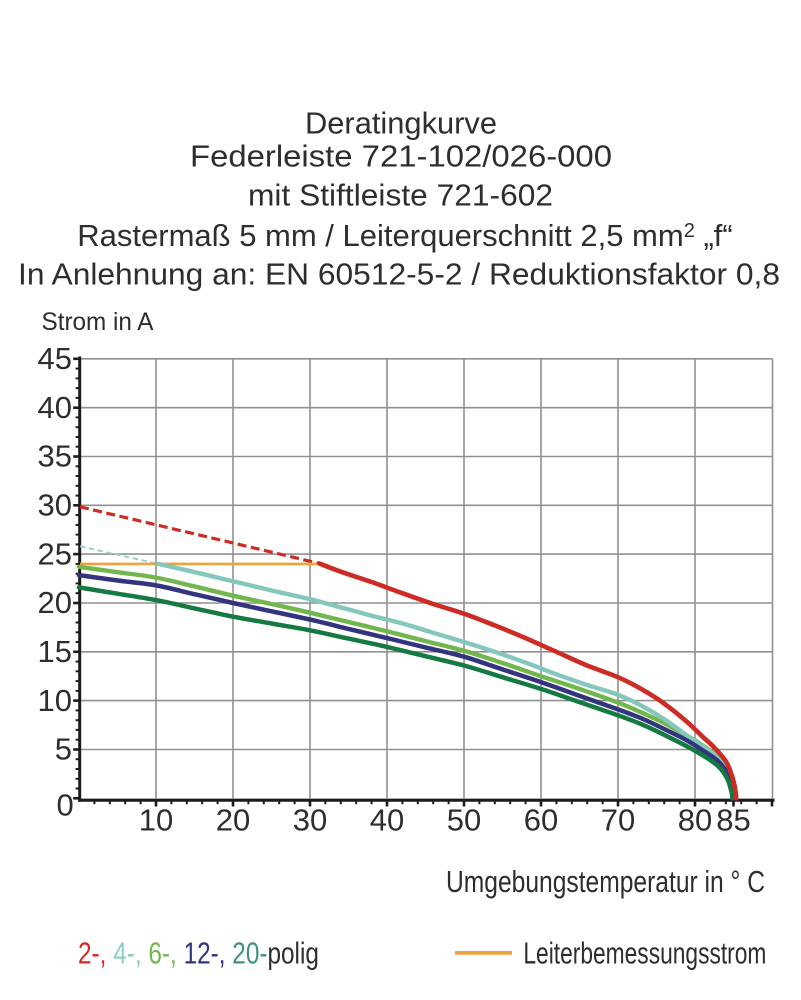 The width and height of the screenshot is (801, 1000). What do you see at coordinates (55, 456) in the screenshot?
I see `svg-text: 35` at bounding box center [55, 456].